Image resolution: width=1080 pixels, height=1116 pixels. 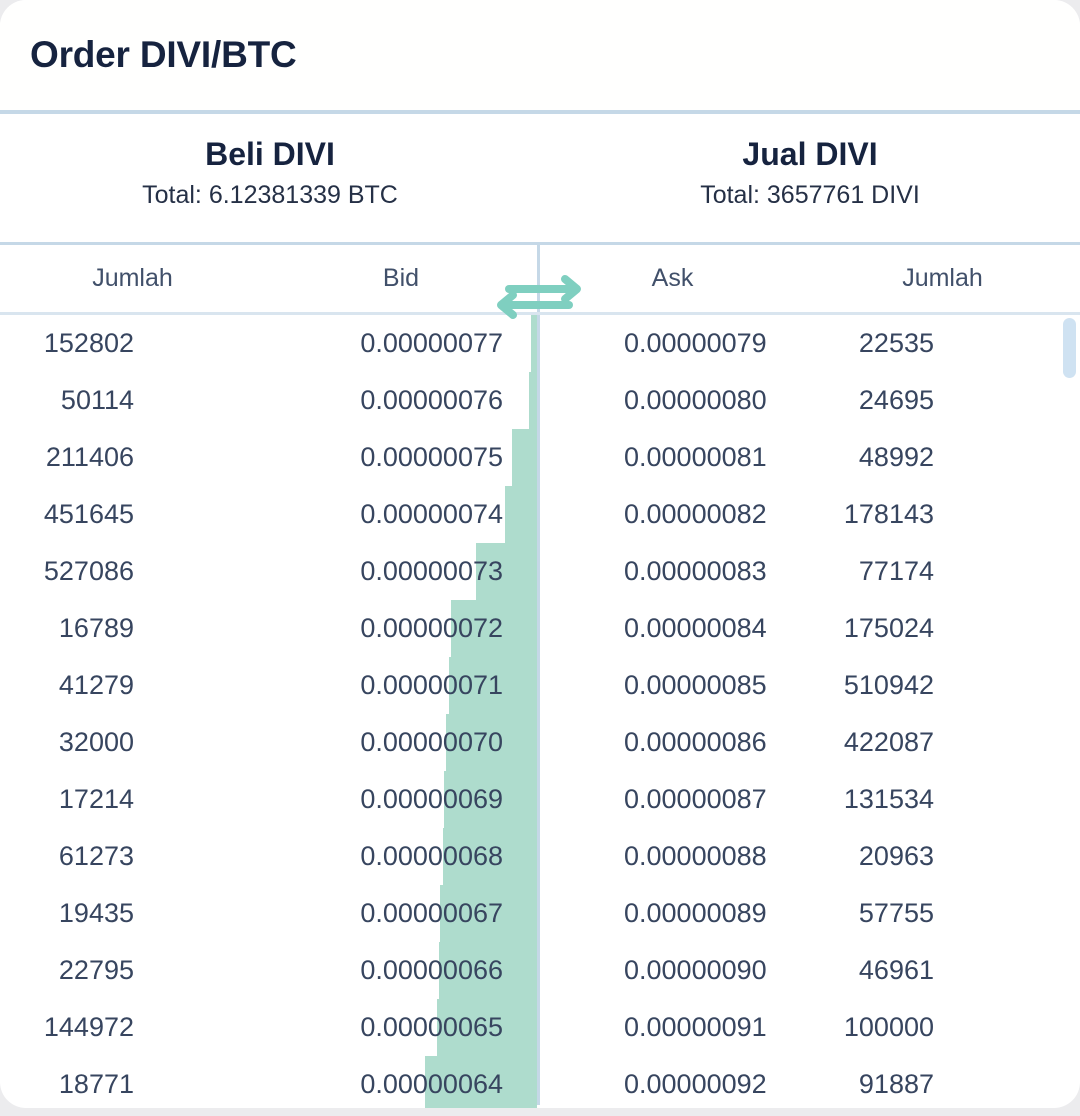 What do you see at coordinates (268, 685) in the screenshot?
I see `bid-row: 41279 0.00000071` at bounding box center [268, 685].